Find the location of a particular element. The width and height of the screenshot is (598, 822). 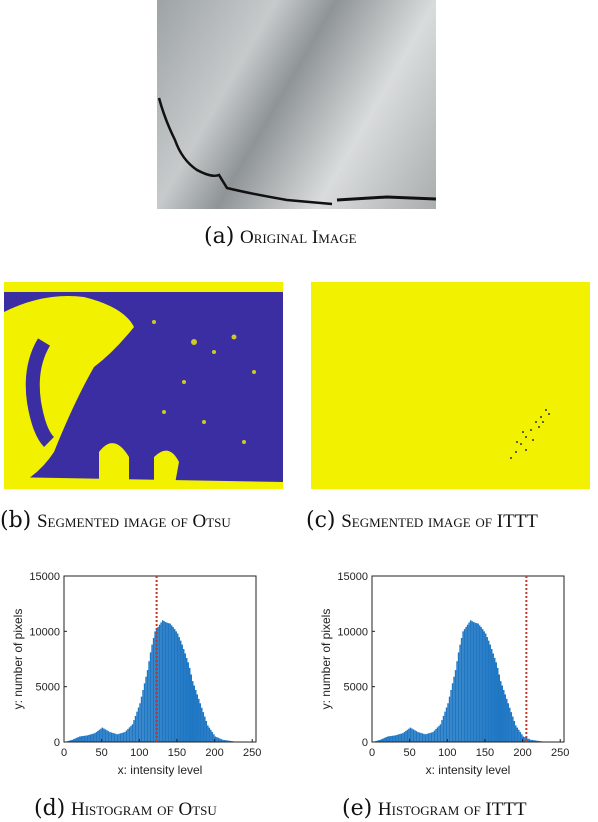

x-tick-label: 200 is located at coordinates (214, 753).